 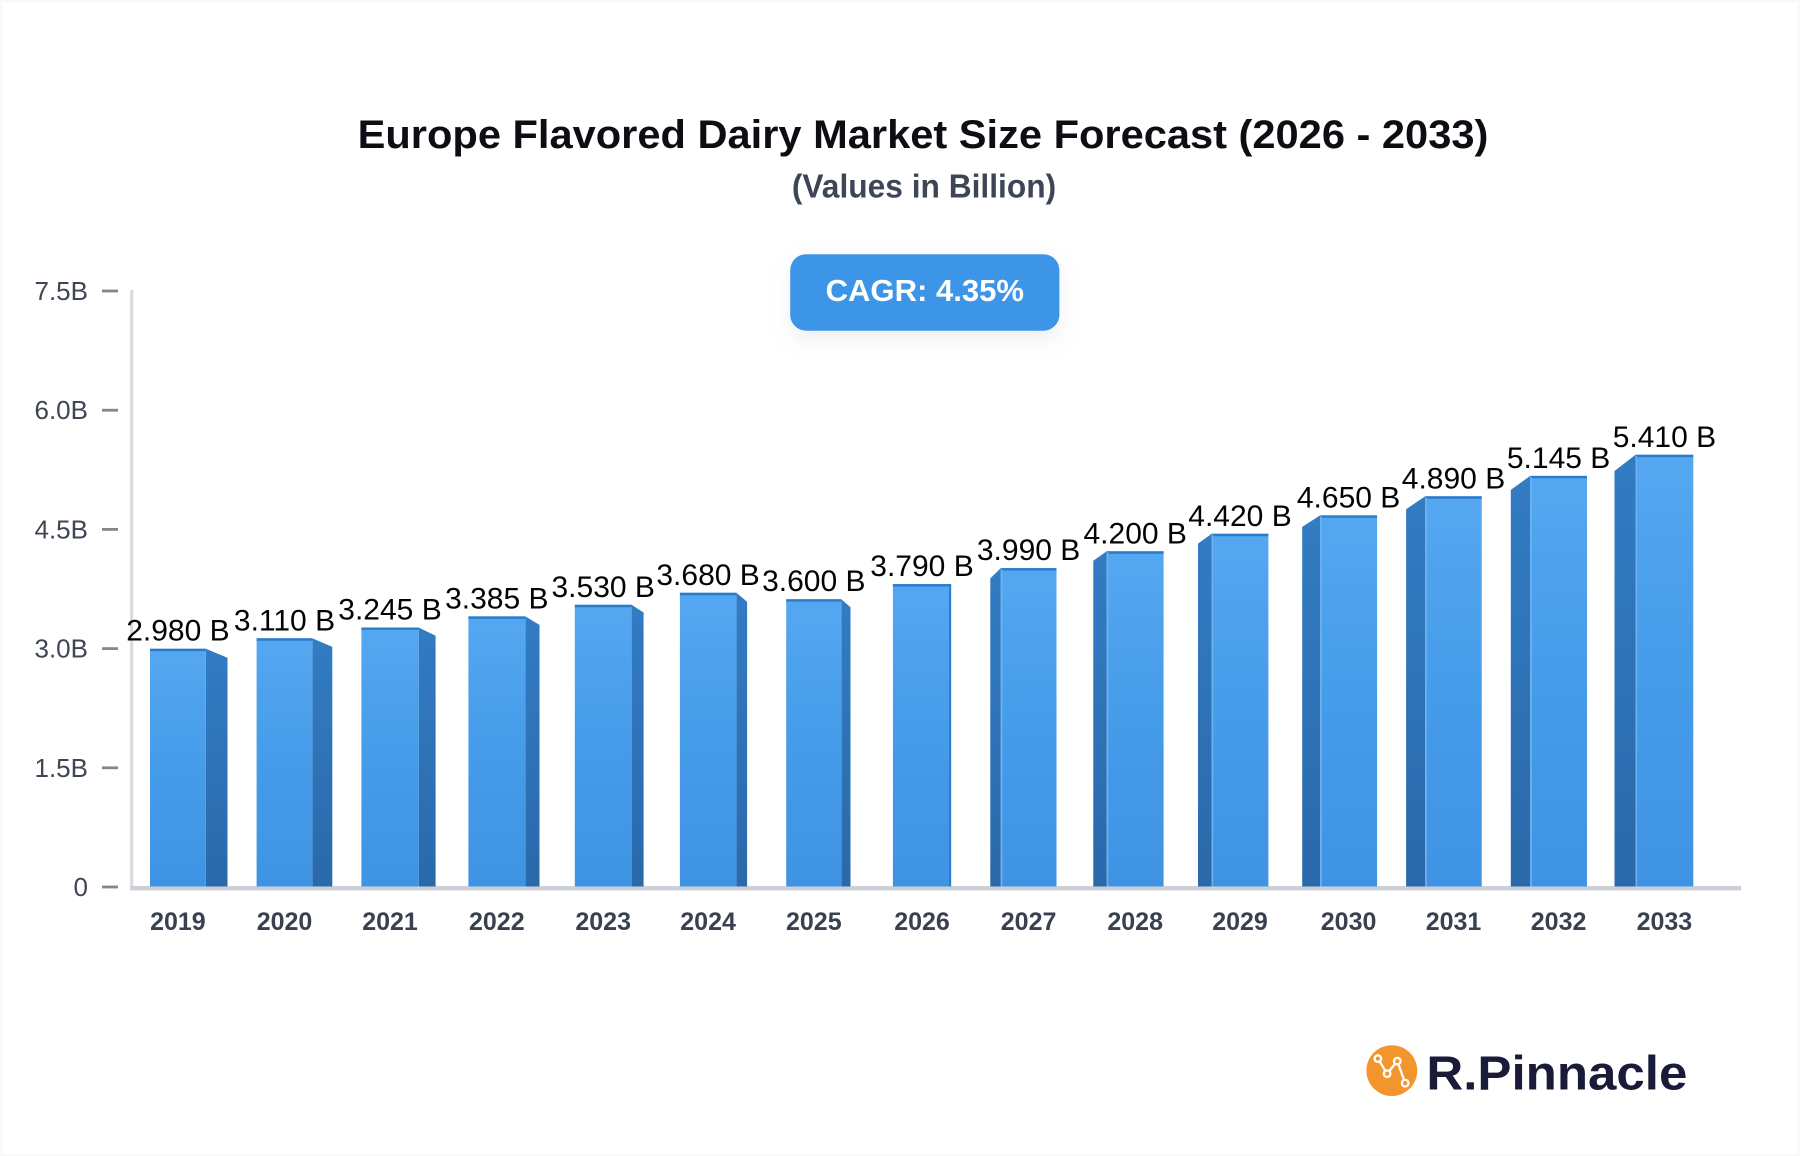 What do you see at coordinates (62, 529) in the screenshot?
I see `svg-text: 4.5B` at bounding box center [62, 529].